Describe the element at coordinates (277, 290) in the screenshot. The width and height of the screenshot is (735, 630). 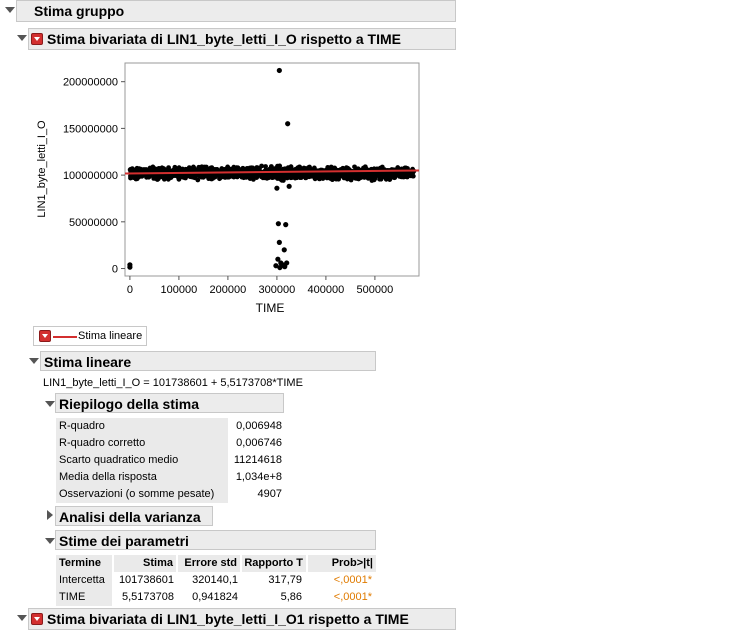
I see `x-tick-label: 300000` at that location.